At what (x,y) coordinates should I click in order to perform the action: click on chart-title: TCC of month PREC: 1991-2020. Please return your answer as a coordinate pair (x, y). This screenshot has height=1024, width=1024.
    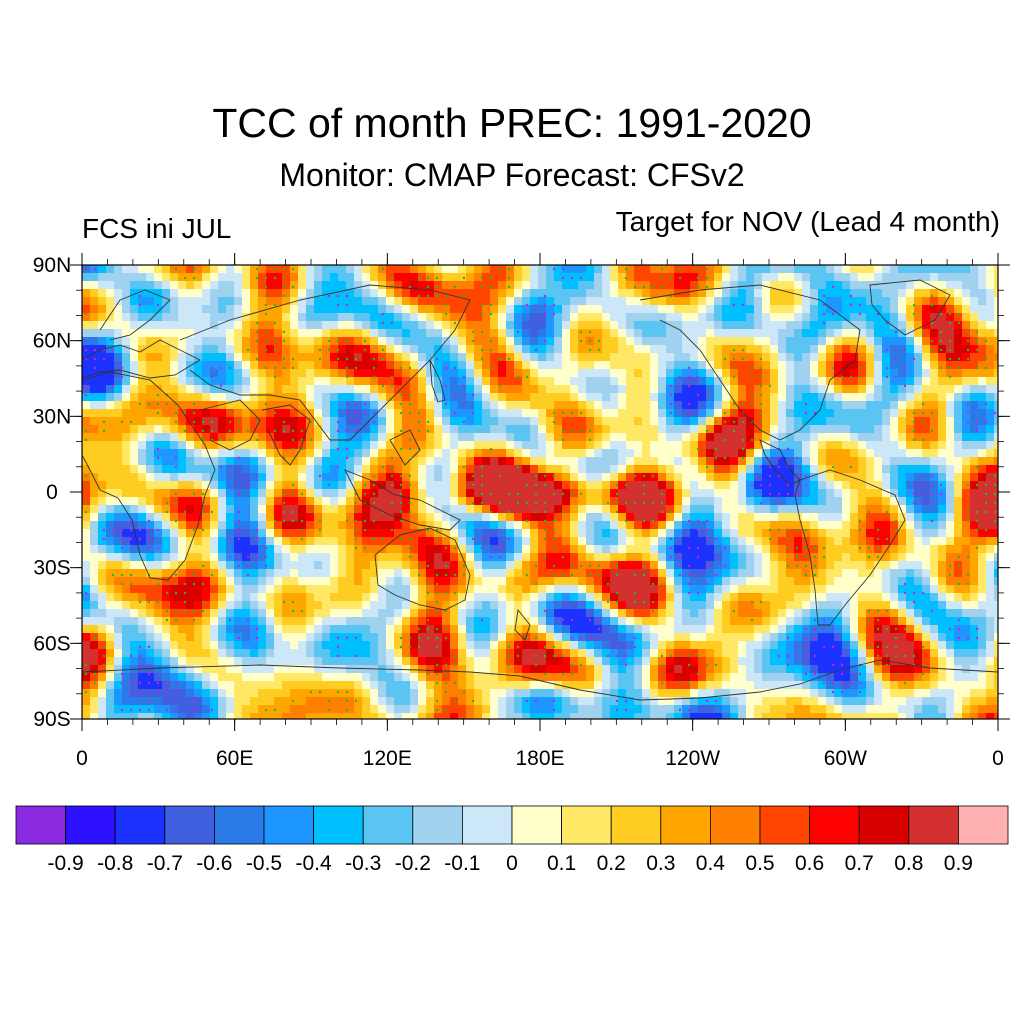
    Looking at the image, I should click on (512, 123).